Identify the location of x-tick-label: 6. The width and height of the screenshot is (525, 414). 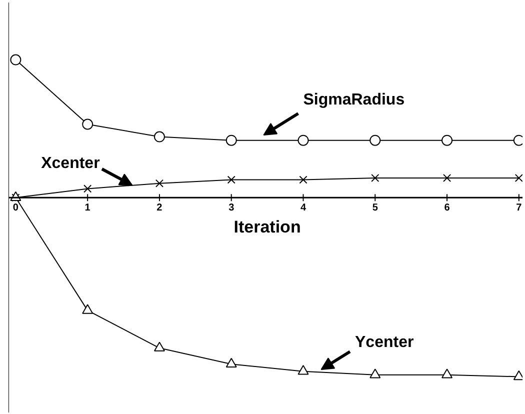
(447, 208).